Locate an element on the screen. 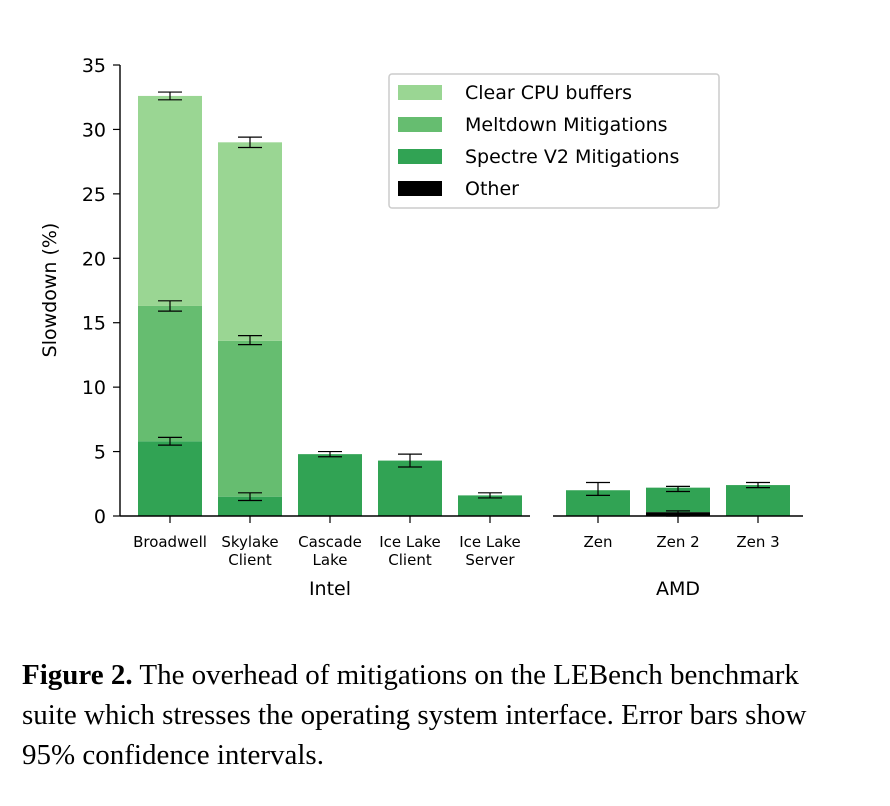 The width and height of the screenshot is (890, 806). caption-label: Figure 2. is located at coordinates (77, 675).